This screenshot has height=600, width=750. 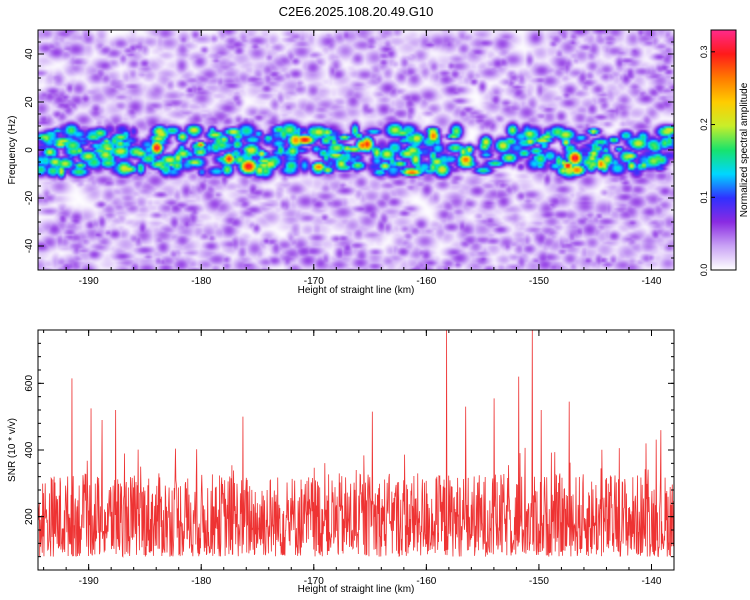 I want to click on colorbar-tick-label: 0.3, so click(x=704, y=52).